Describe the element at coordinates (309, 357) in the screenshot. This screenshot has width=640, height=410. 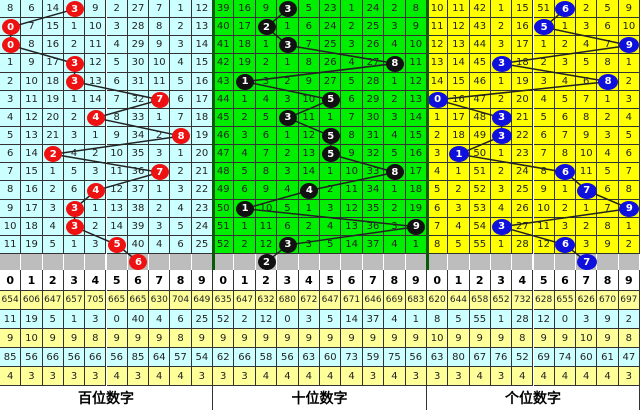
I see `stat-cell: 63` at that location.